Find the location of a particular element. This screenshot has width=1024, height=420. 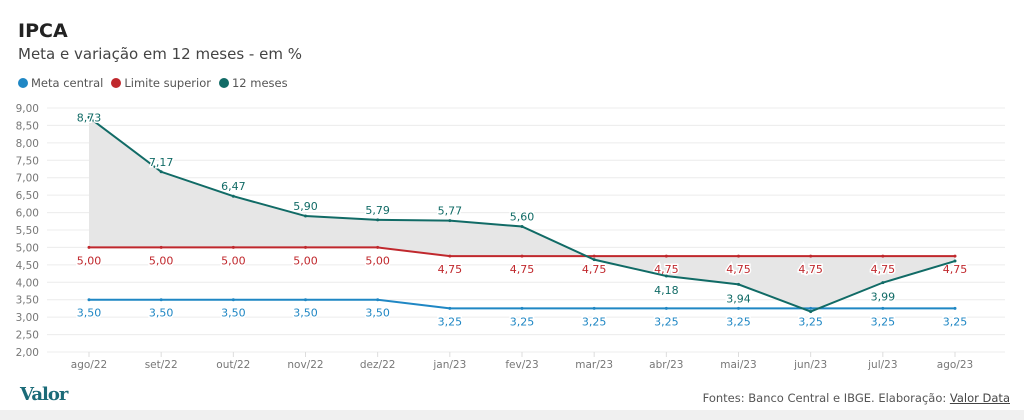

data-label: 3,99 is located at coordinates (883, 297).